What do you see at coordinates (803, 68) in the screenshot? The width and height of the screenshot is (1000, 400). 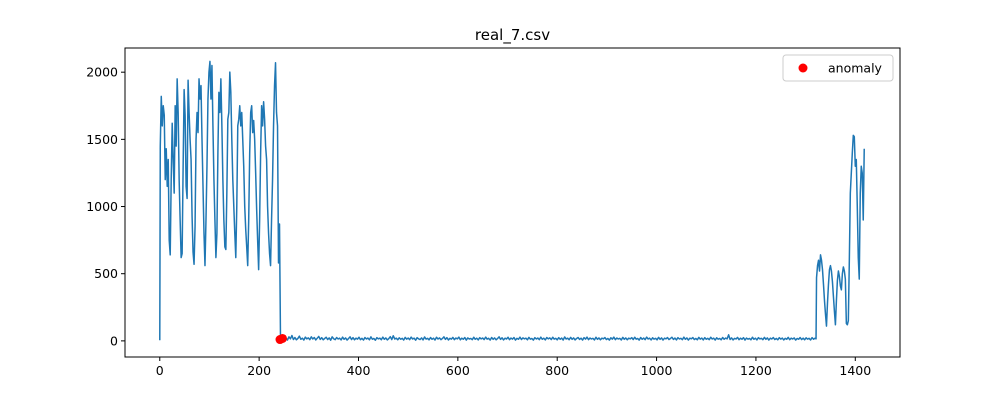 I see `legend-anomaly-marker` at bounding box center [803, 68].